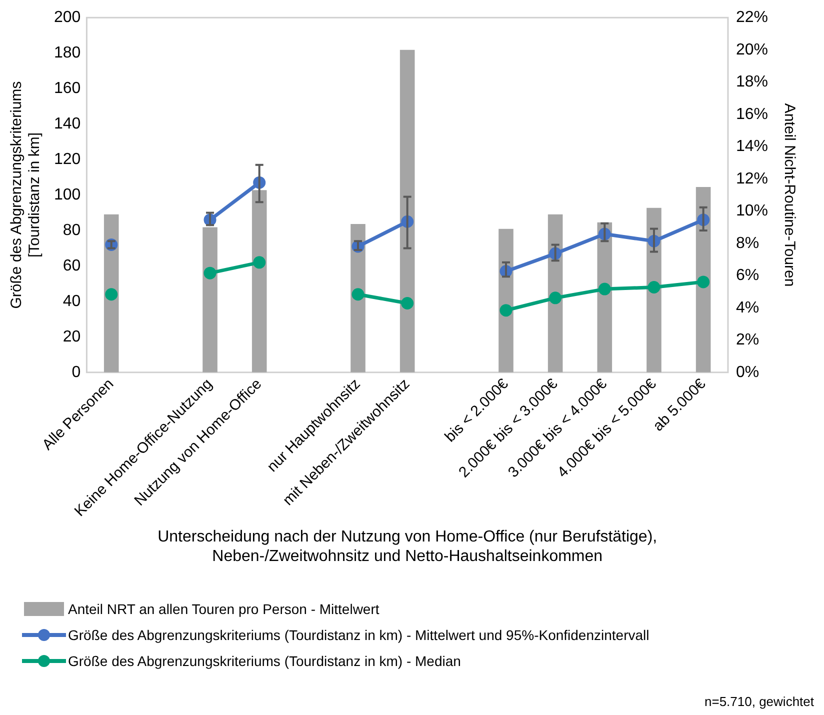 This screenshot has width=824, height=715. I want to click on y-tick-label: 120, so click(67, 159).